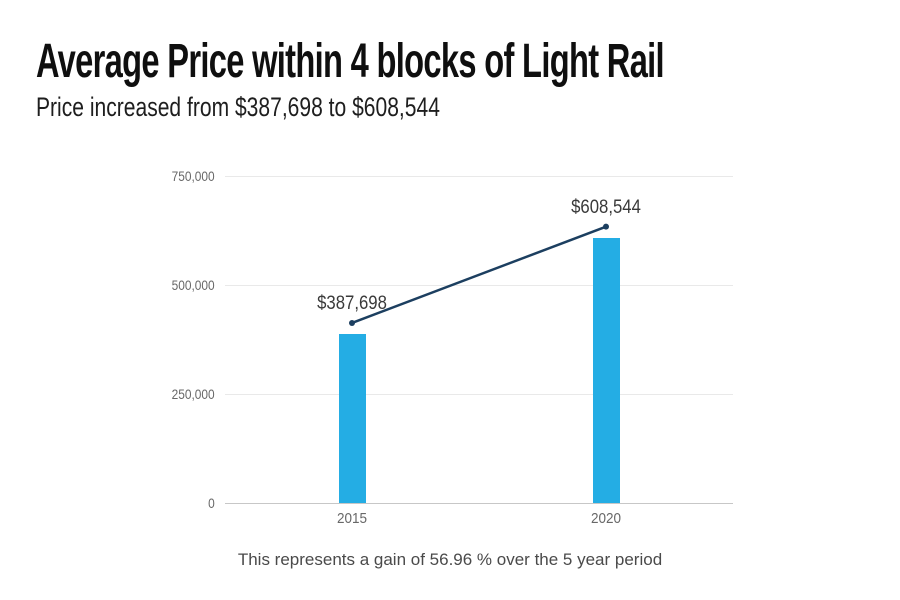 This screenshot has height=600, width=900. I want to click on trend-line-endpoint-marker-2015, so click(352, 322).